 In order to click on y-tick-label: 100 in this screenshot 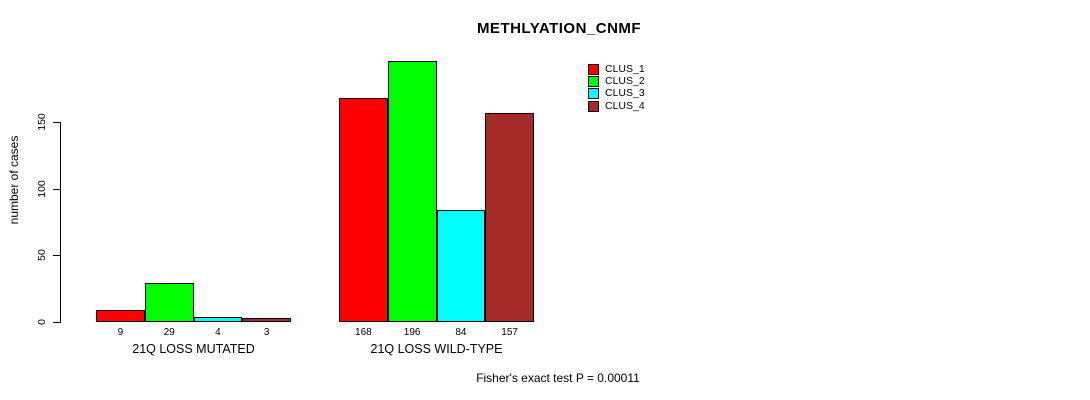, I will do `click(42, 188)`.